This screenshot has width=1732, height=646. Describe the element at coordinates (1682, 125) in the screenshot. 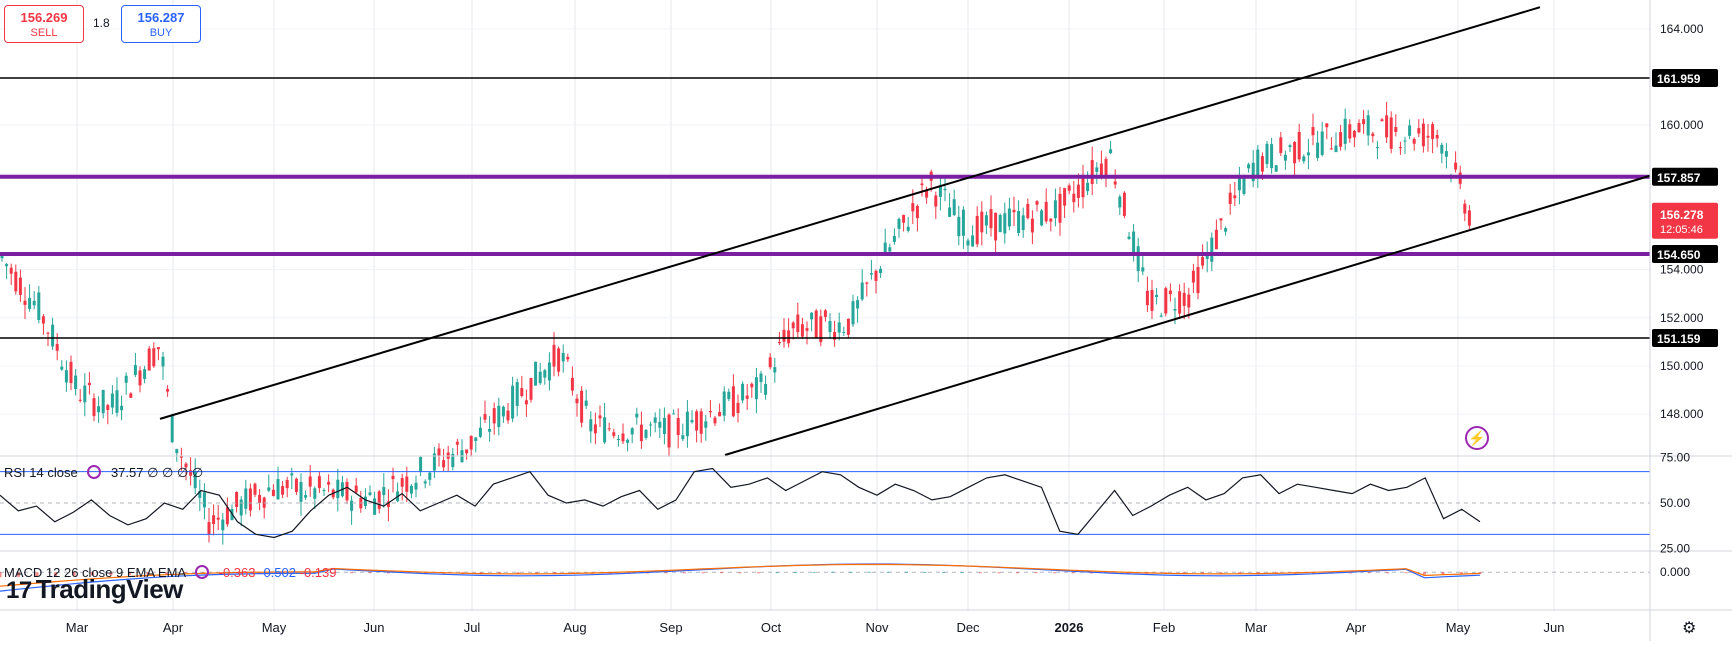

I see `price-tick-label: 160.000` at that location.